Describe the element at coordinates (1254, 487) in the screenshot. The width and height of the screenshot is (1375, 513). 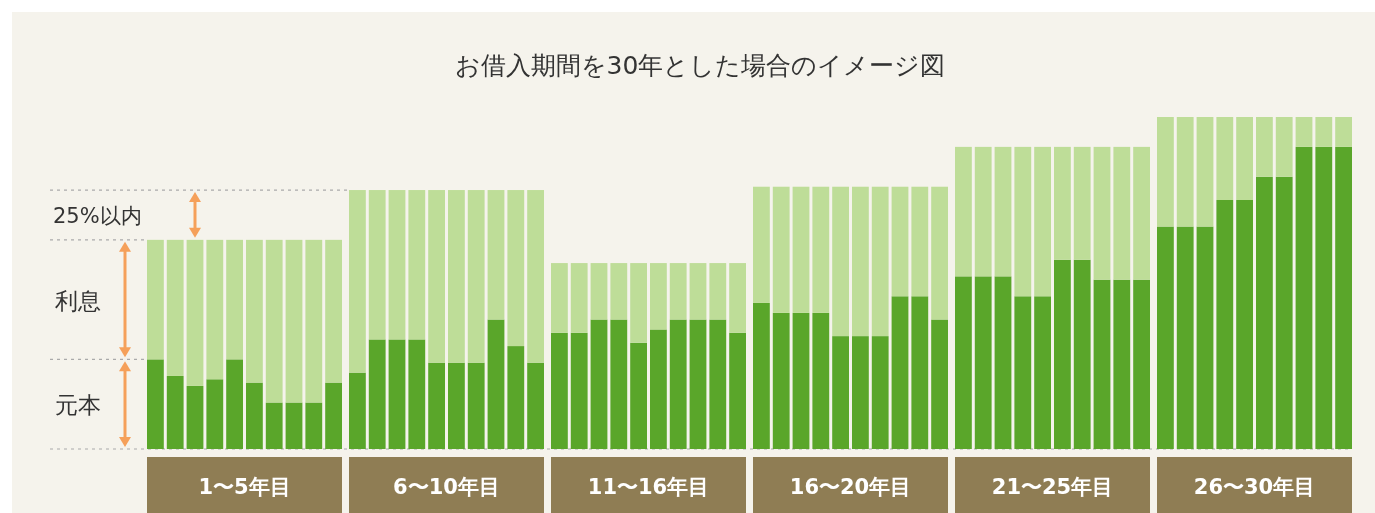
I see `text: 26〜30年目` at that location.